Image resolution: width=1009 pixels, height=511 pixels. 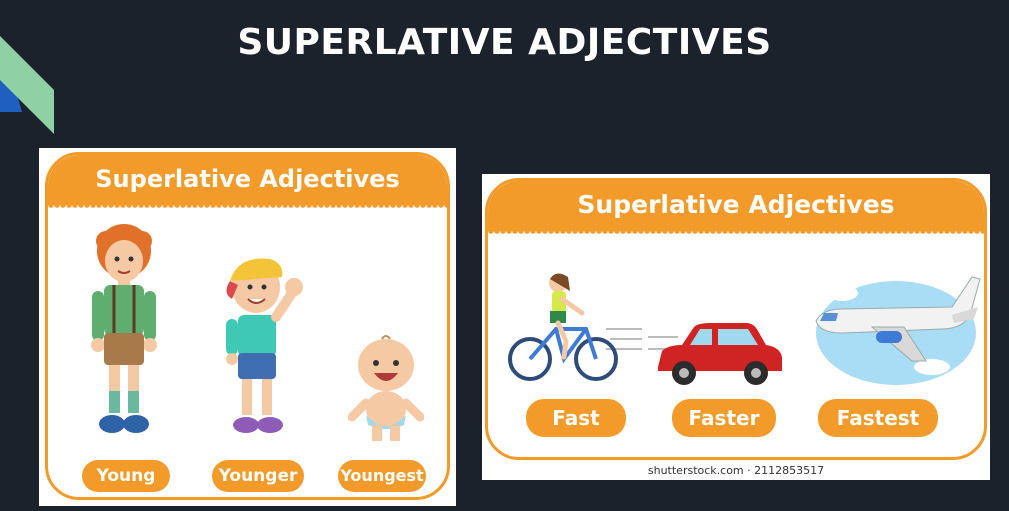 I want to click on label-youngest: Youngest, so click(x=382, y=476).